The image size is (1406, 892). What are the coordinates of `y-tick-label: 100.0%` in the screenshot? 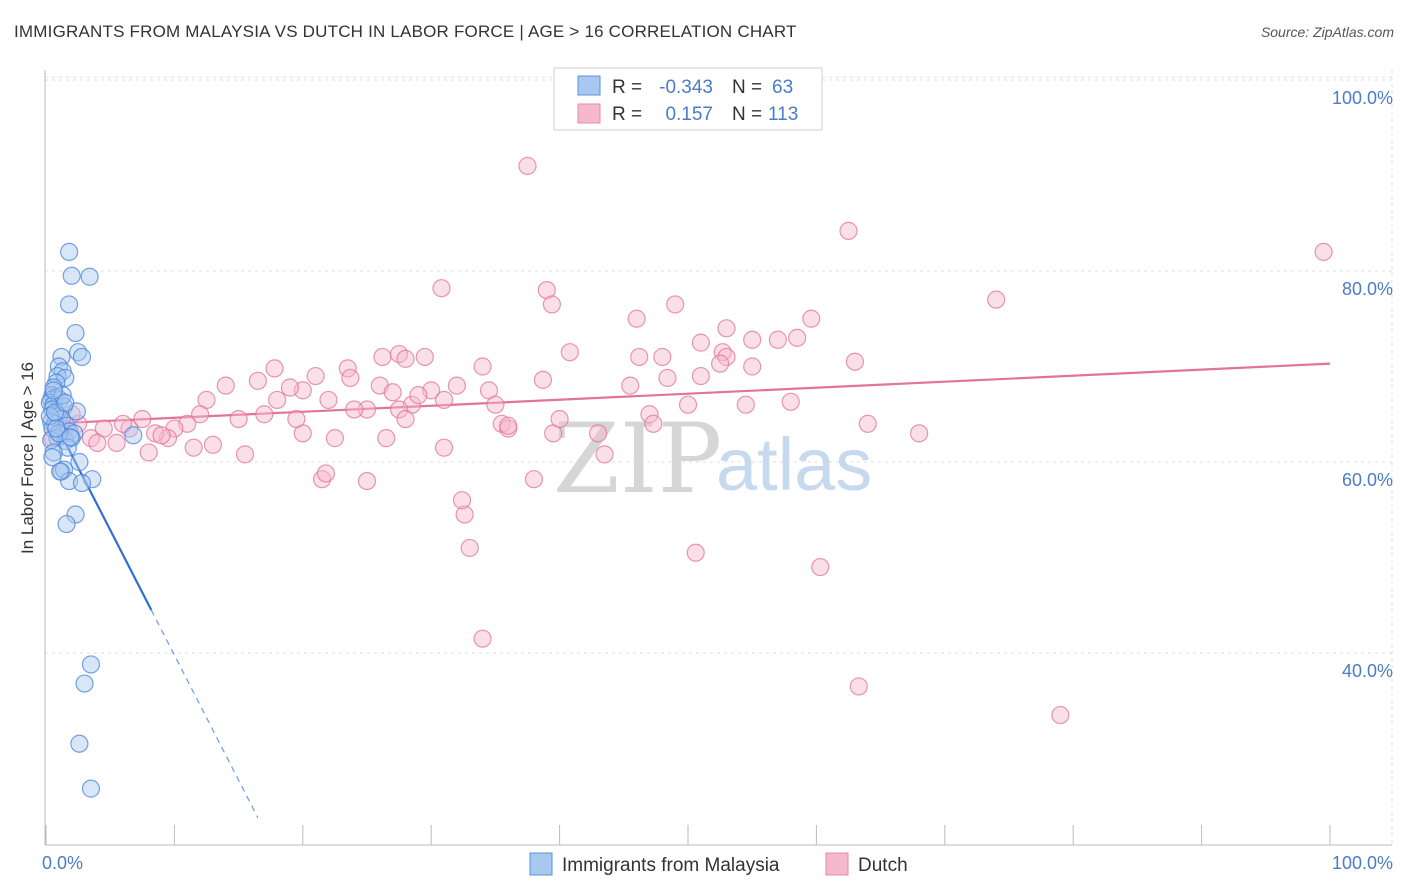 It's located at (1362, 98).